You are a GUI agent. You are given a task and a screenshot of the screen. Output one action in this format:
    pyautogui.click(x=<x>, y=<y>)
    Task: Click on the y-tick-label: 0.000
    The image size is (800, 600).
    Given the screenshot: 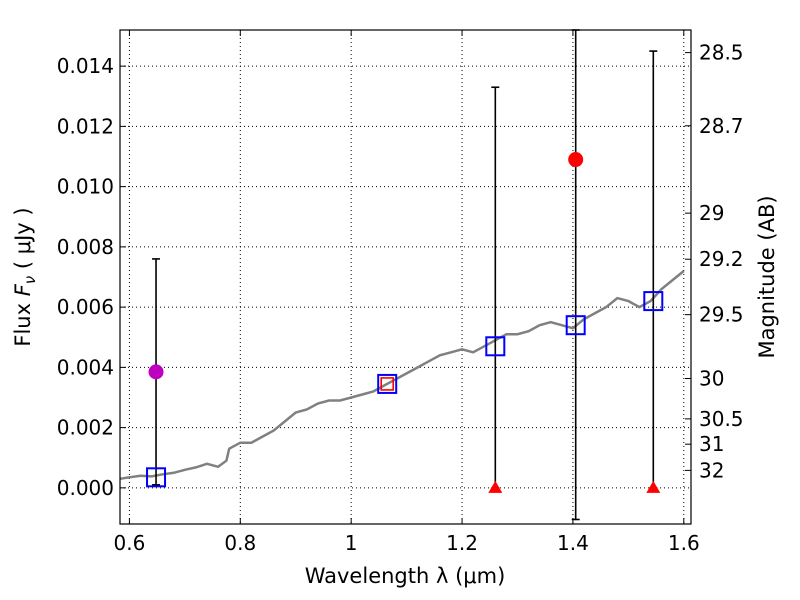 What is the action you would take?
    pyautogui.click(x=85, y=488)
    